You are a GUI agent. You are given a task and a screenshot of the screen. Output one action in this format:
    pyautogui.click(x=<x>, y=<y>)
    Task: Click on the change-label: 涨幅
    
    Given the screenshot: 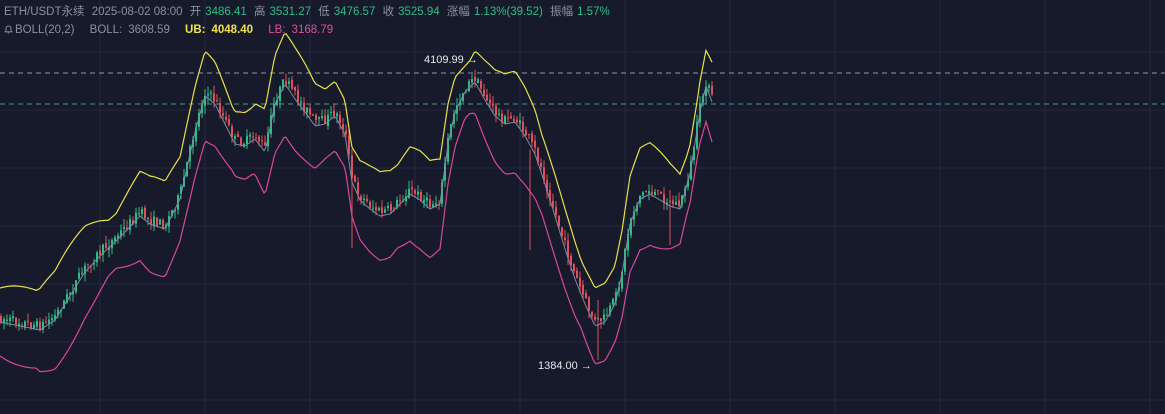 What is the action you would take?
    pyautogui.click(x=458, y=12)
    